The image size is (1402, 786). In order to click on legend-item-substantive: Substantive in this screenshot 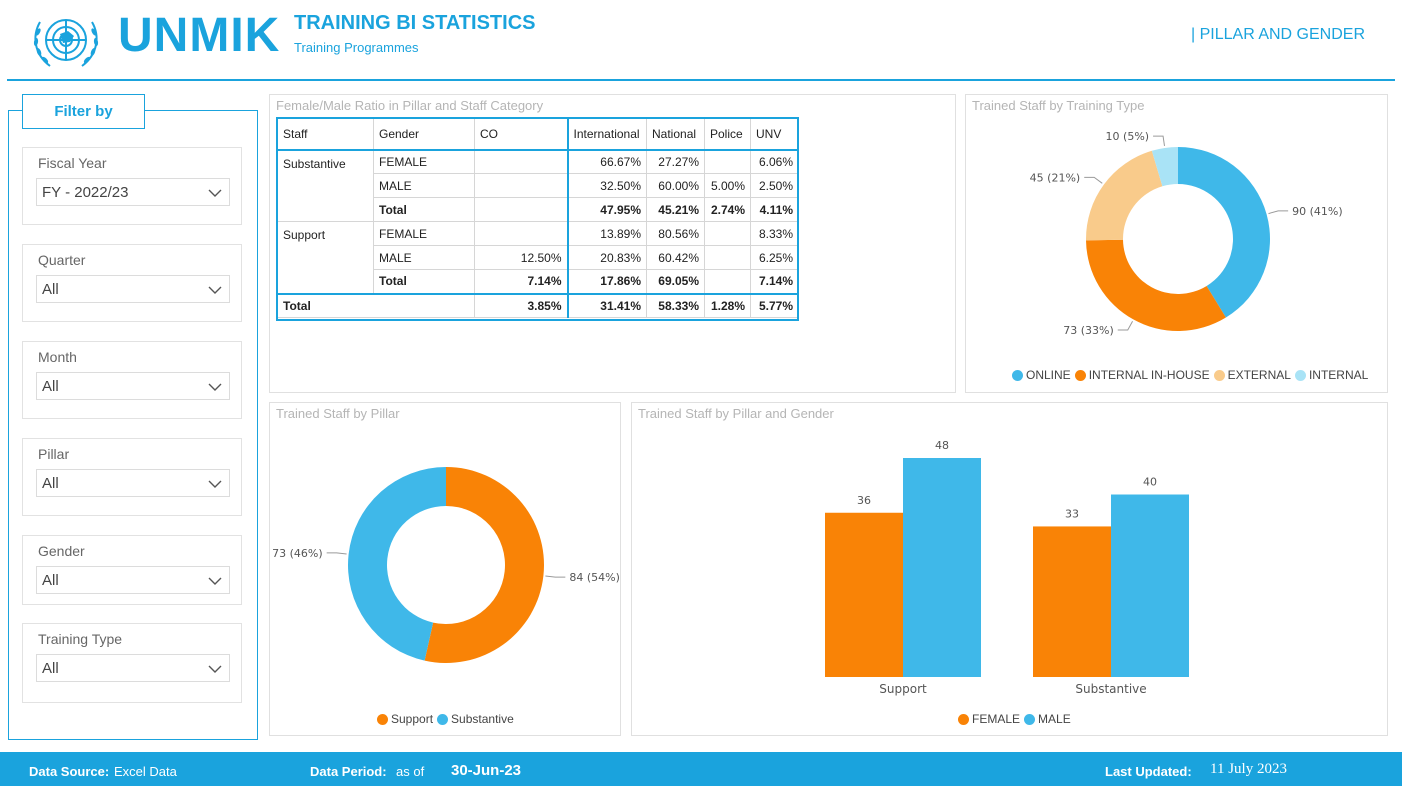, I will do `click(475, 719)`.